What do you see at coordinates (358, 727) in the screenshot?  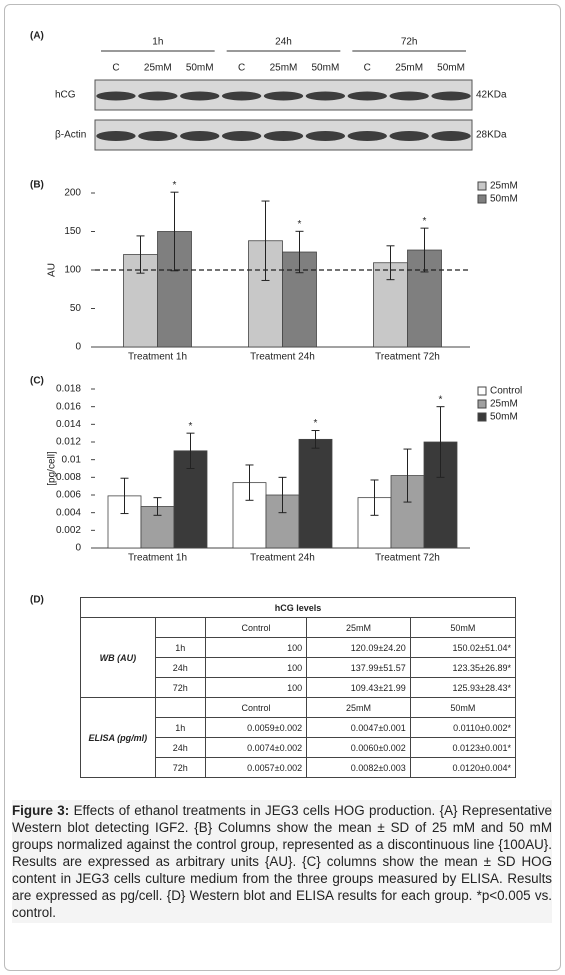 I see `value-cell: 0.0047±0.001` at bounding box center [358, 727].